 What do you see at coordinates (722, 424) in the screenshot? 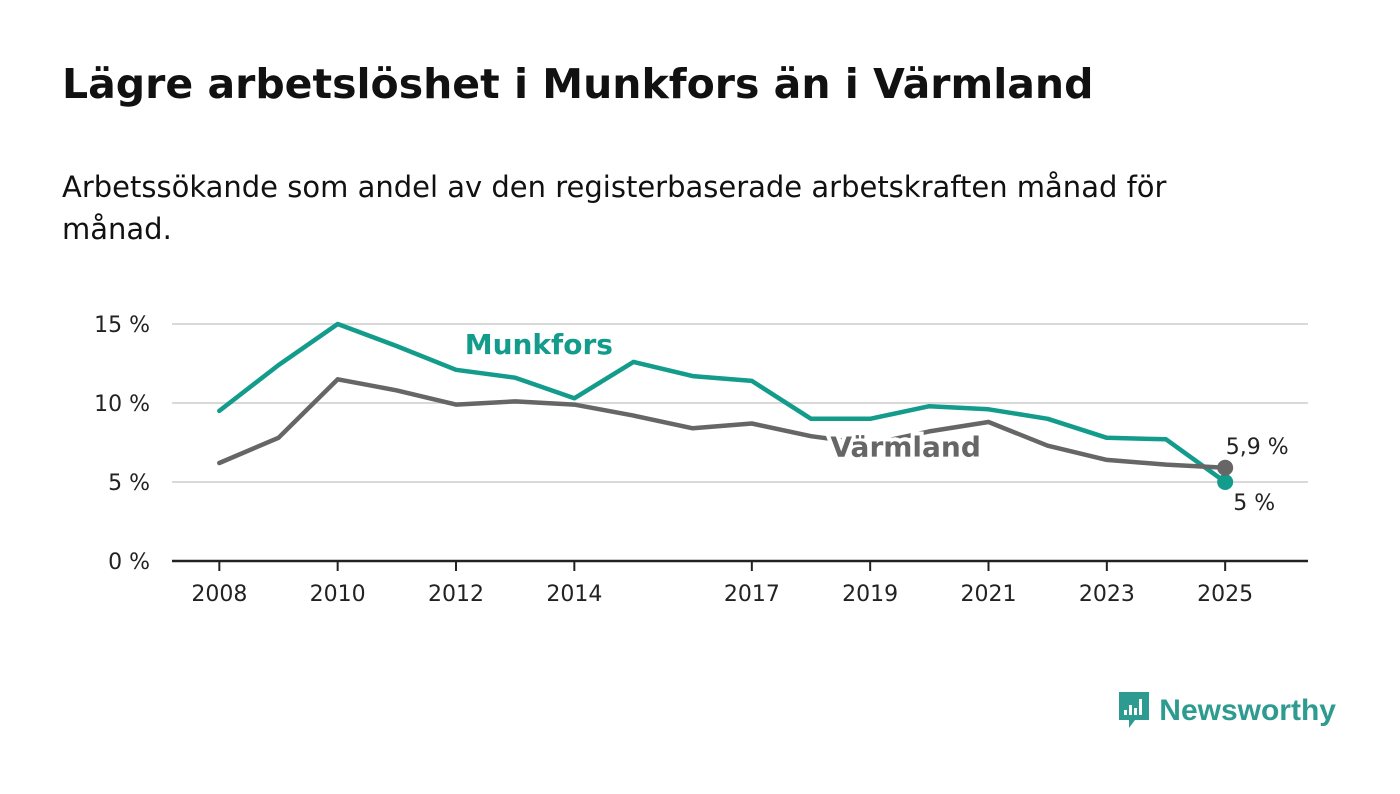
I see `varmland-line` at bounding box center [722, 424].